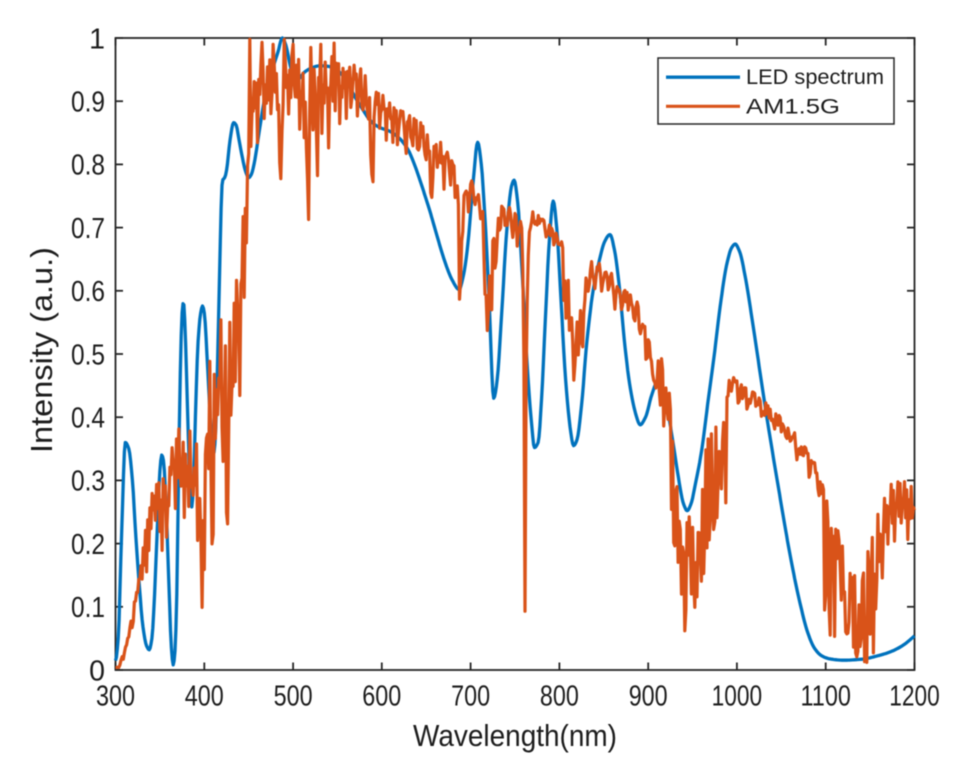  I want to click on svg-text: 0.3, so click(88, 482).